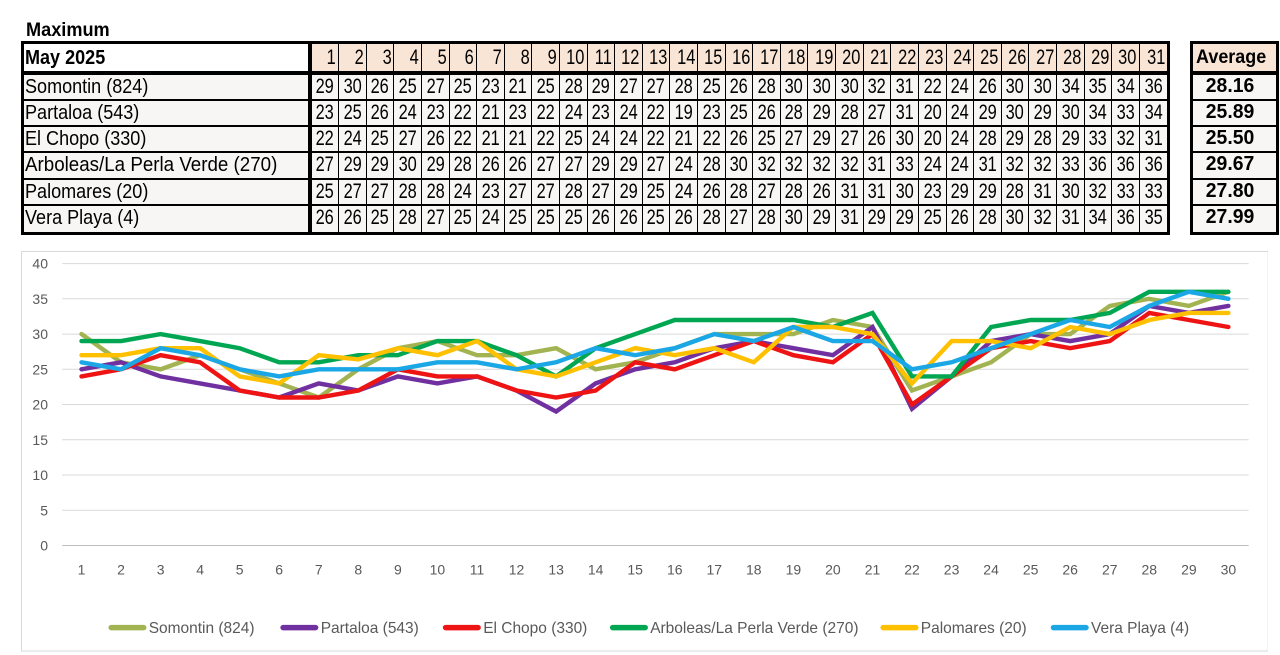  Describe the element at coordinates (714, 569) in the screenshot. I see `svg-text: 17` at that location.